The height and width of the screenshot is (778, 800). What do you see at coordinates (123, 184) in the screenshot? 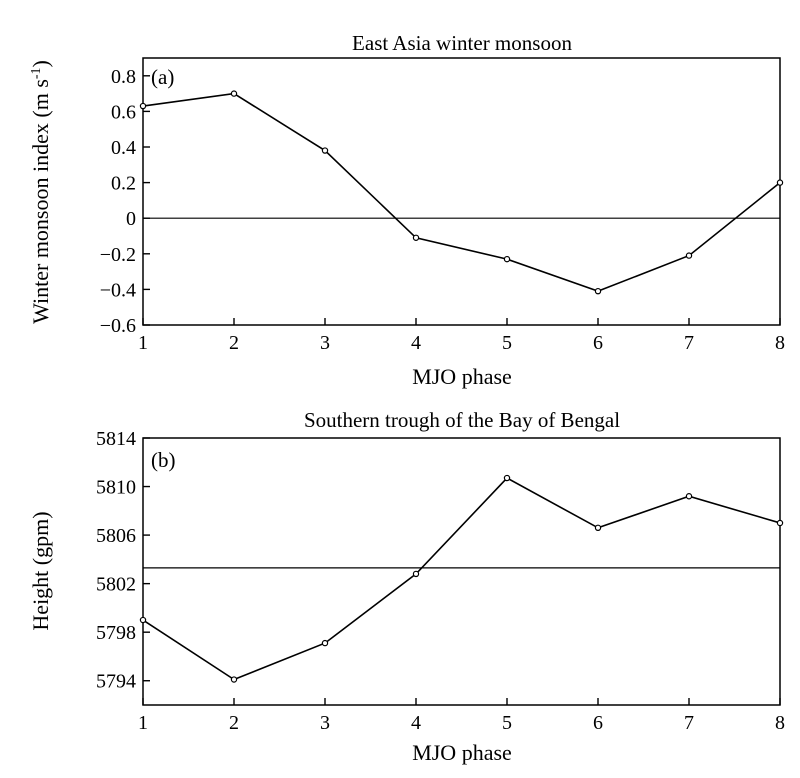
I see `panel-a-y-tick-label: 0.2` at bounding box center [123, 184].